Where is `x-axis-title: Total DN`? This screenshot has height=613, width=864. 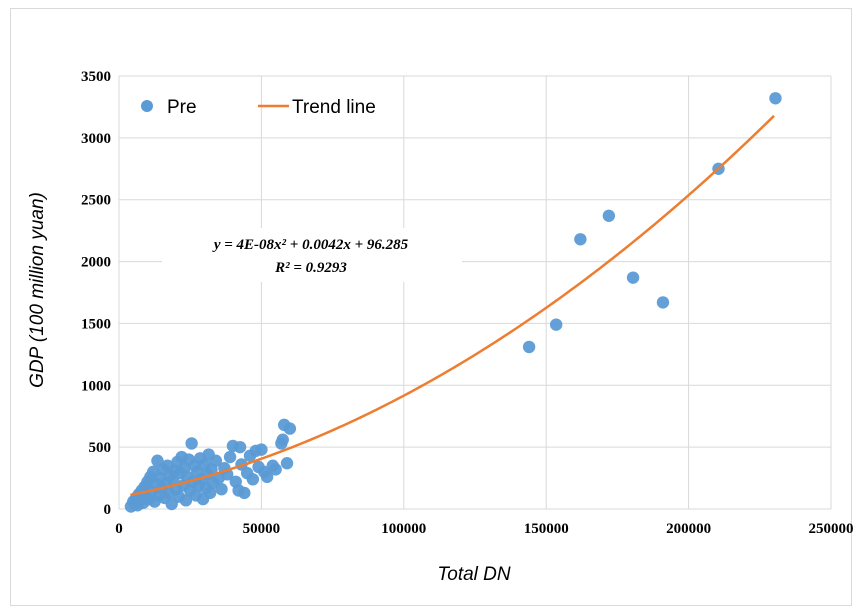
x-axis-title: Total DN is located at coordinates (473, 574).